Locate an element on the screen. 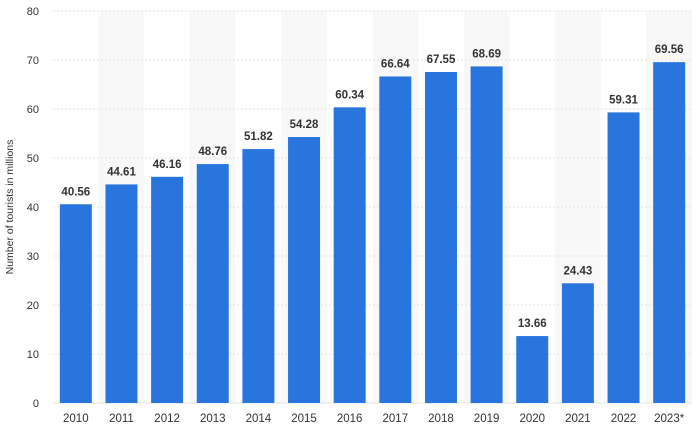 This screenshot has width=696, height=431. data-label: 67.55 is located at coordinates (441, 60).